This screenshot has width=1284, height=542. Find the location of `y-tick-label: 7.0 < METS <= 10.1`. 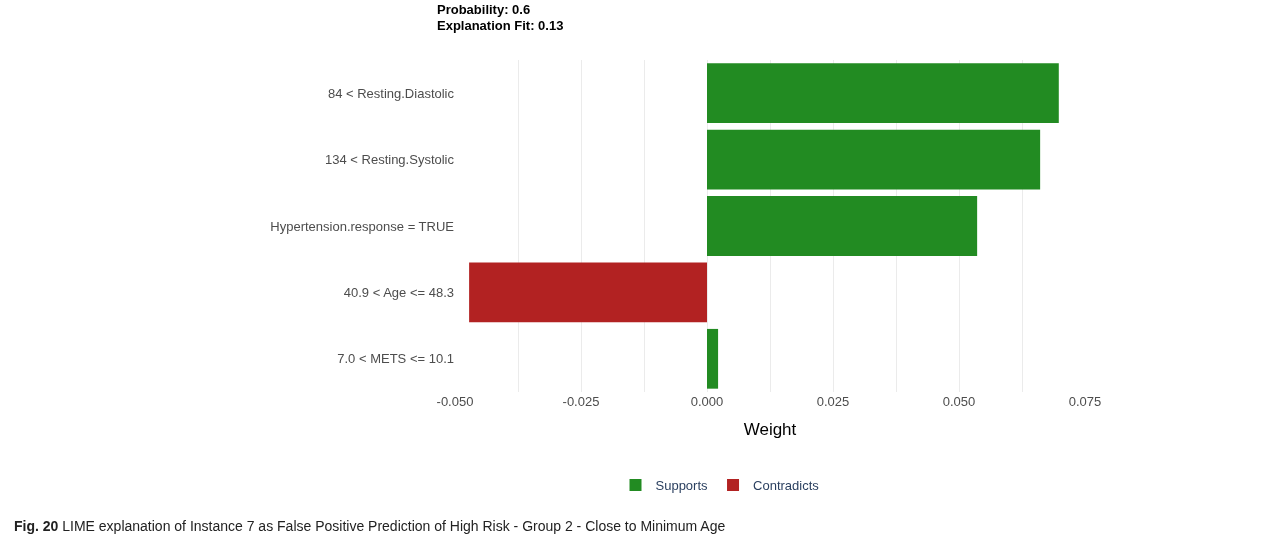

y-tick-label: 7.0 < METS <= 10.1 is located at coordinates (395, 359).